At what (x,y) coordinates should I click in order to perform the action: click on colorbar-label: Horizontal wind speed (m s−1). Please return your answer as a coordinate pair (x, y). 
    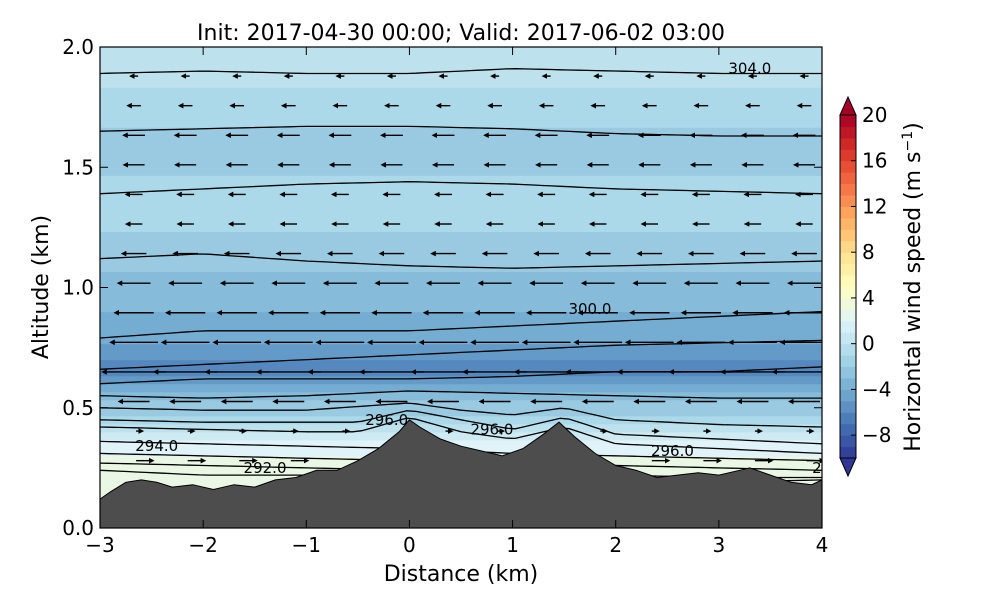
    Looking at the image, I should click on (913, 287).